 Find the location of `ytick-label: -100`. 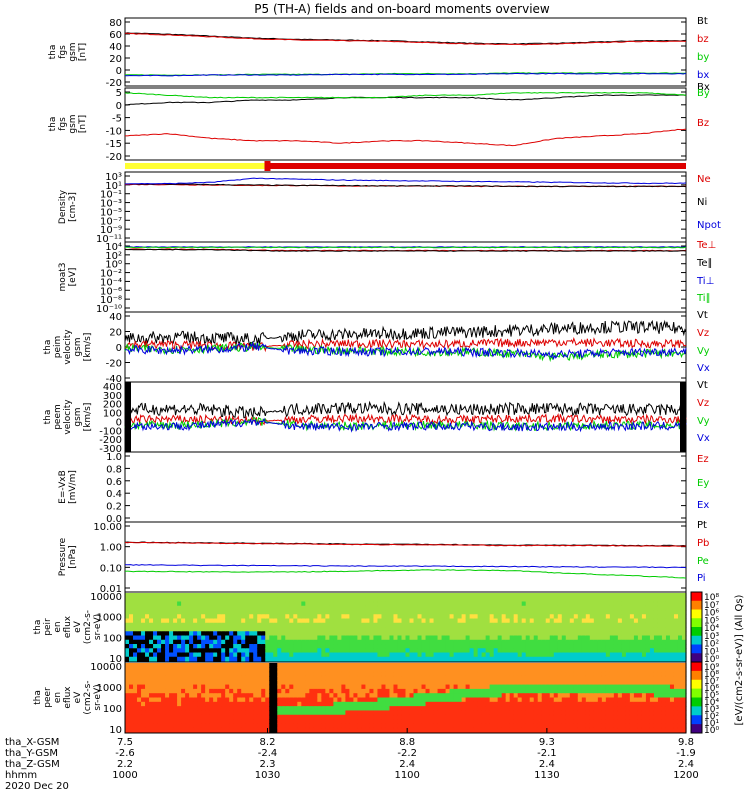

ytick-label: -100 is located at coordinates (110, 431).